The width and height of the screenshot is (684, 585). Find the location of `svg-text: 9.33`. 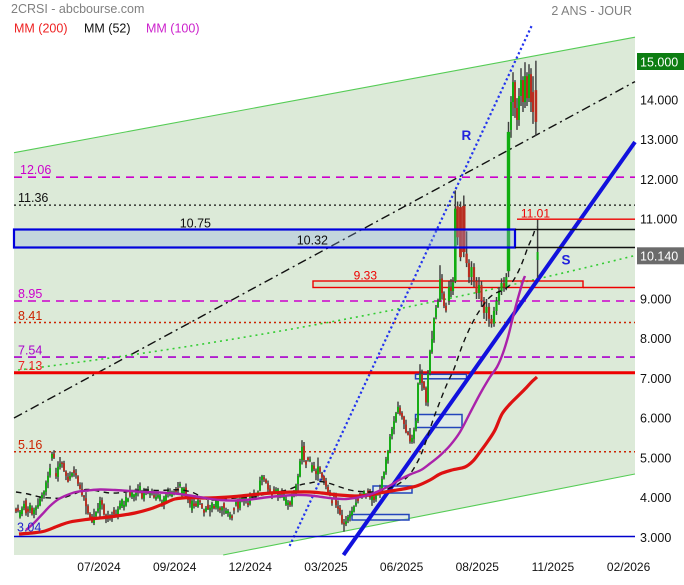

svg-text: 9.33 is located at coordinates (366, 275).